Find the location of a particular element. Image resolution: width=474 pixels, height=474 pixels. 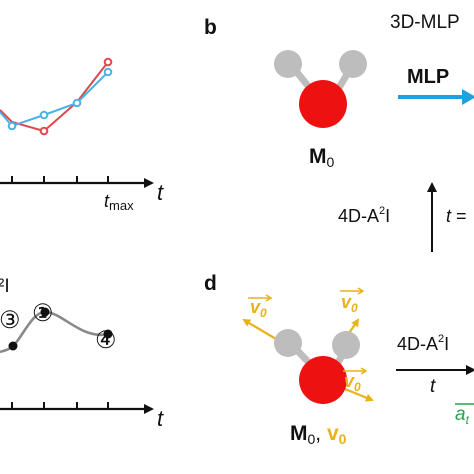

velocity-label-left: v0 is located at coordinates (260, 307).